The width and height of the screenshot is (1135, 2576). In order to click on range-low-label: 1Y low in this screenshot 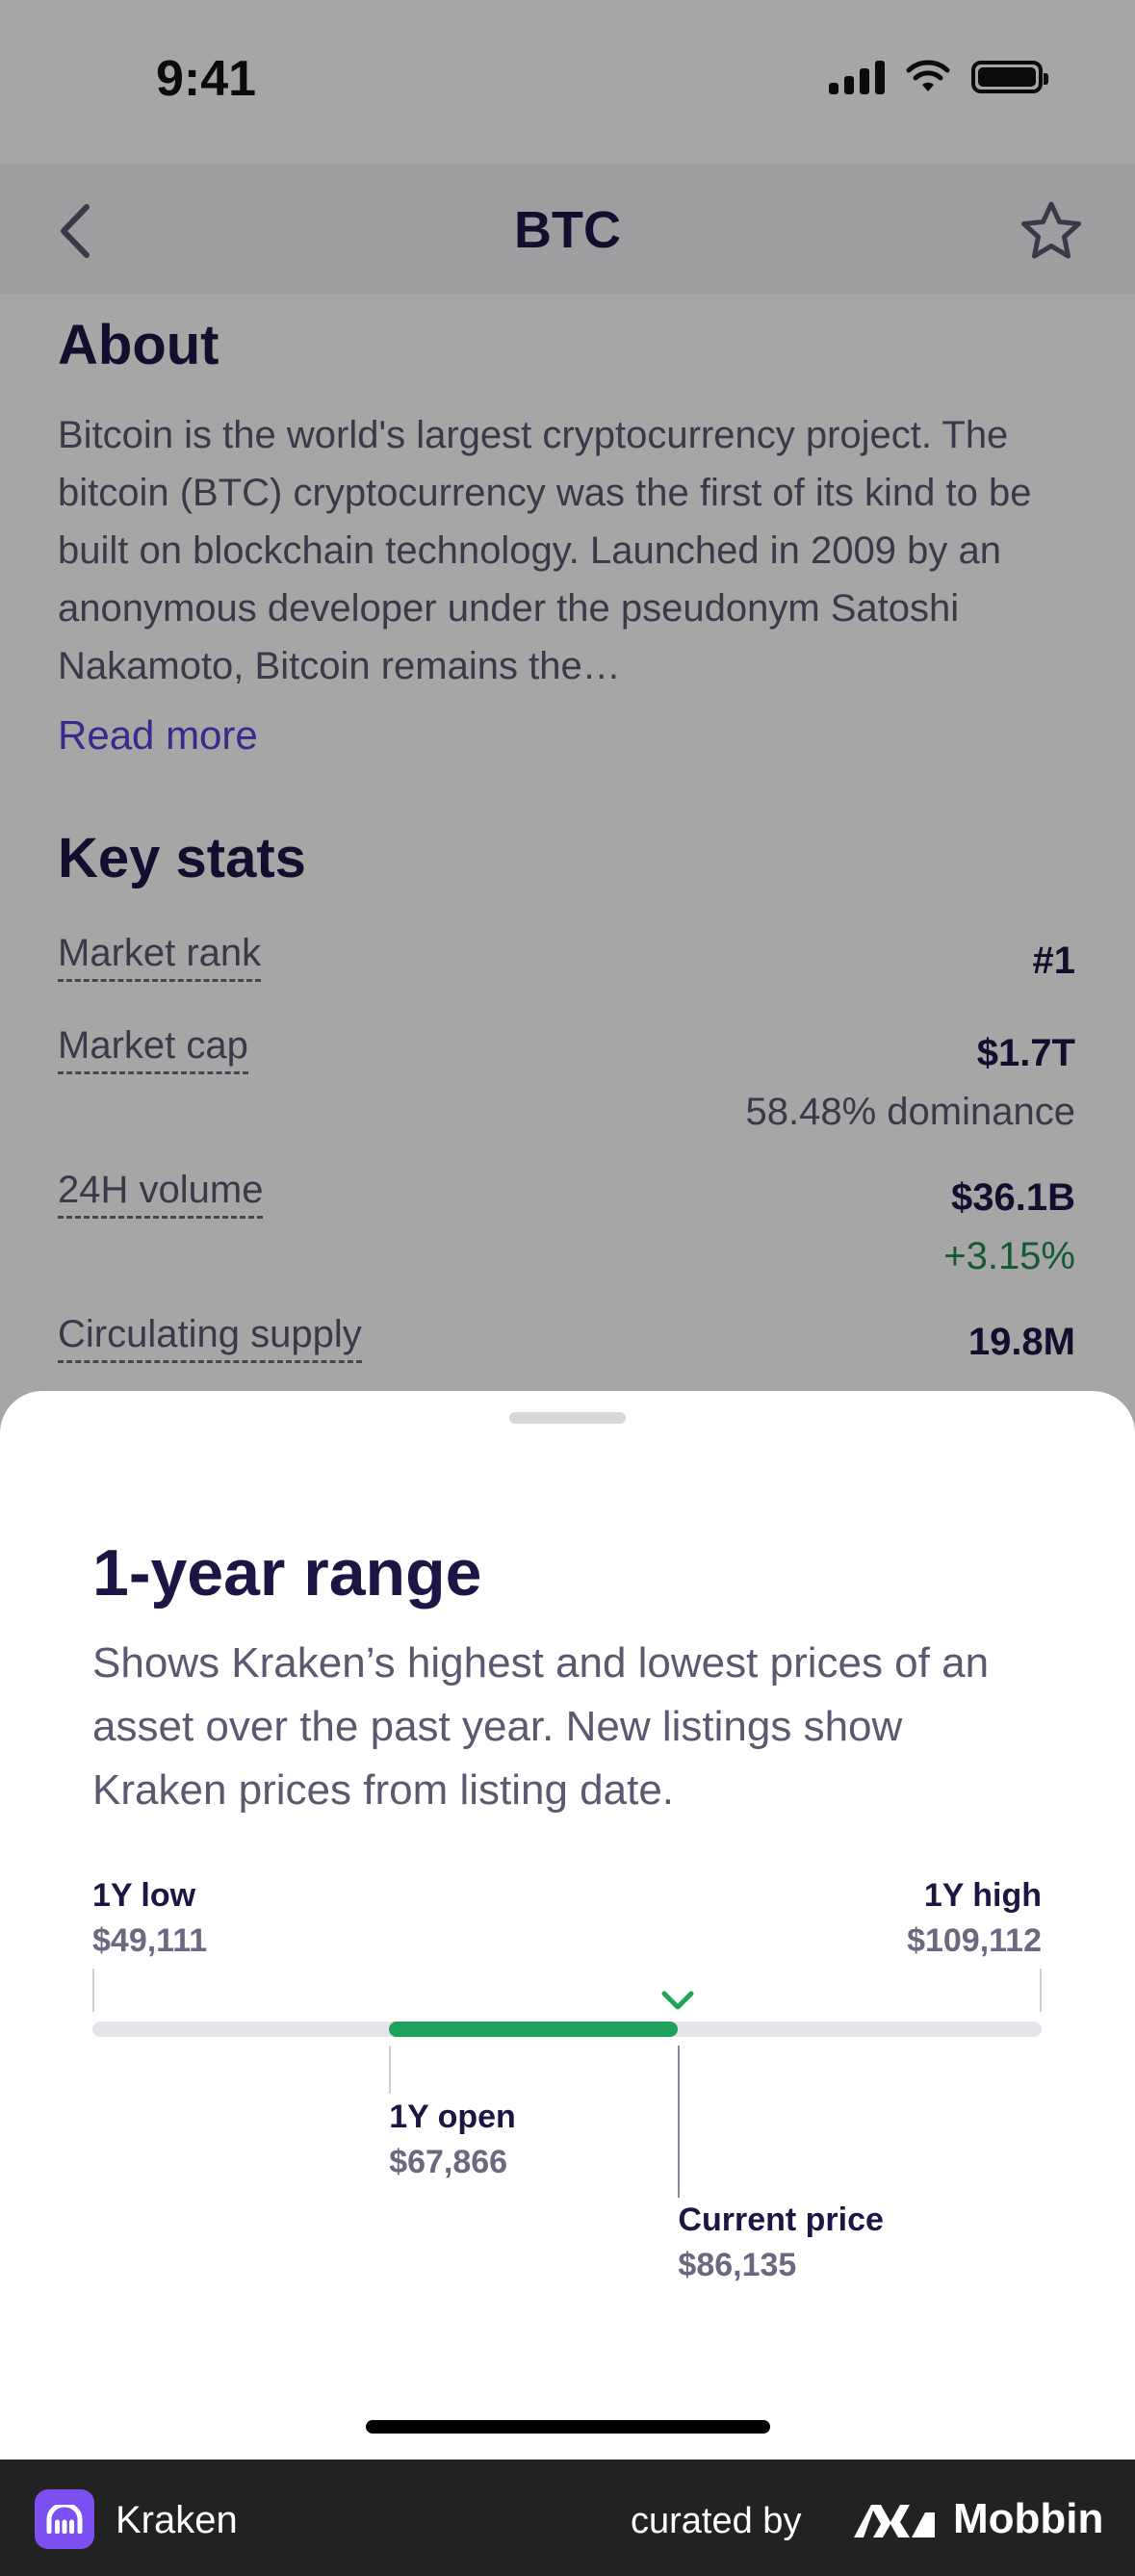, I will do `click(144, 1896)`.